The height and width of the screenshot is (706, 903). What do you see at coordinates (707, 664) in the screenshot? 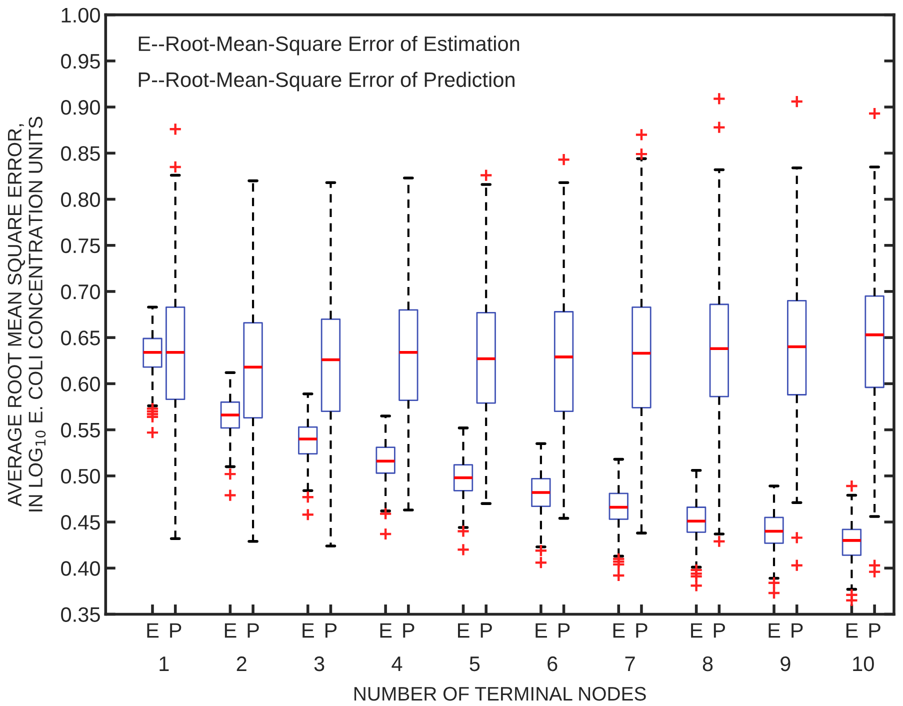
I see `text: 8` at bounding box center [707, 664].